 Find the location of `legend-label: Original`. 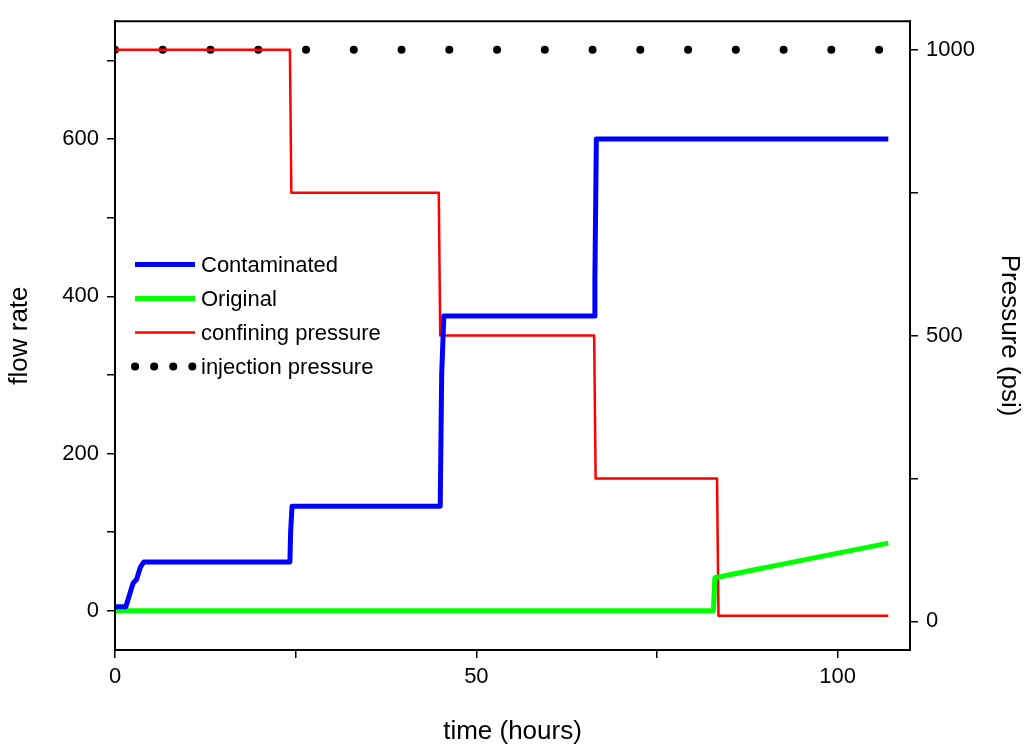

legend-label: Original is located at coordinates (239, 298).